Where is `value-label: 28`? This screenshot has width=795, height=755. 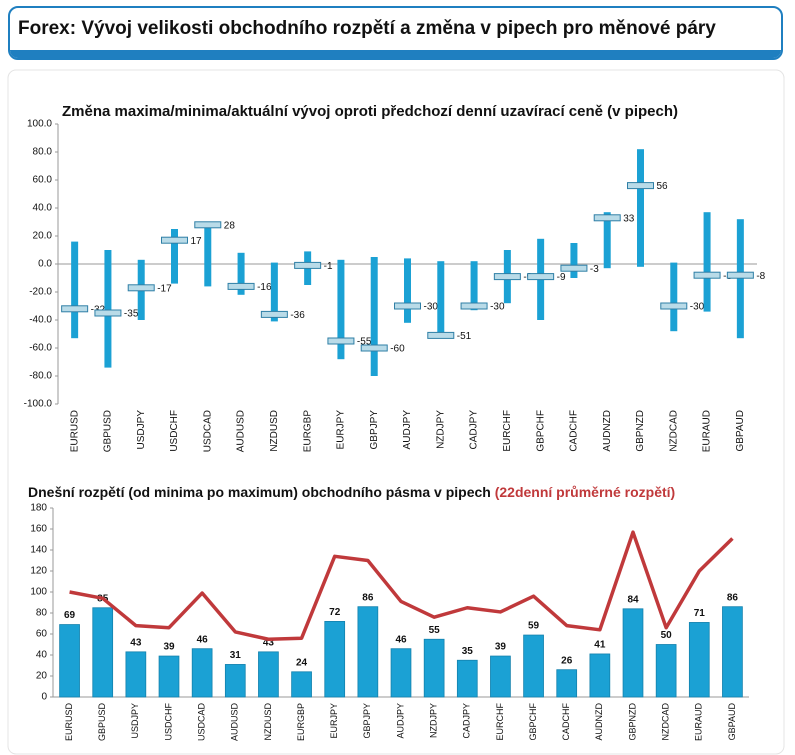
value-label: 28 is located at coordinates (230, 225).